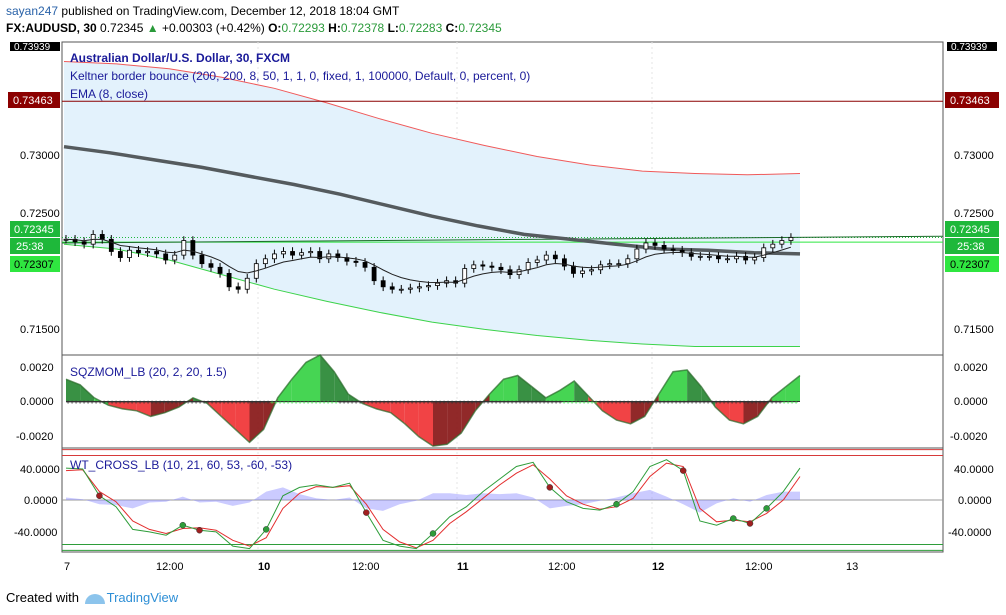 This screenshot has height=615, width=1006. What do you see at coordinates (264, 567) in the screenshot?
I see `time-tick: 10` at bounding box center [264, 567].